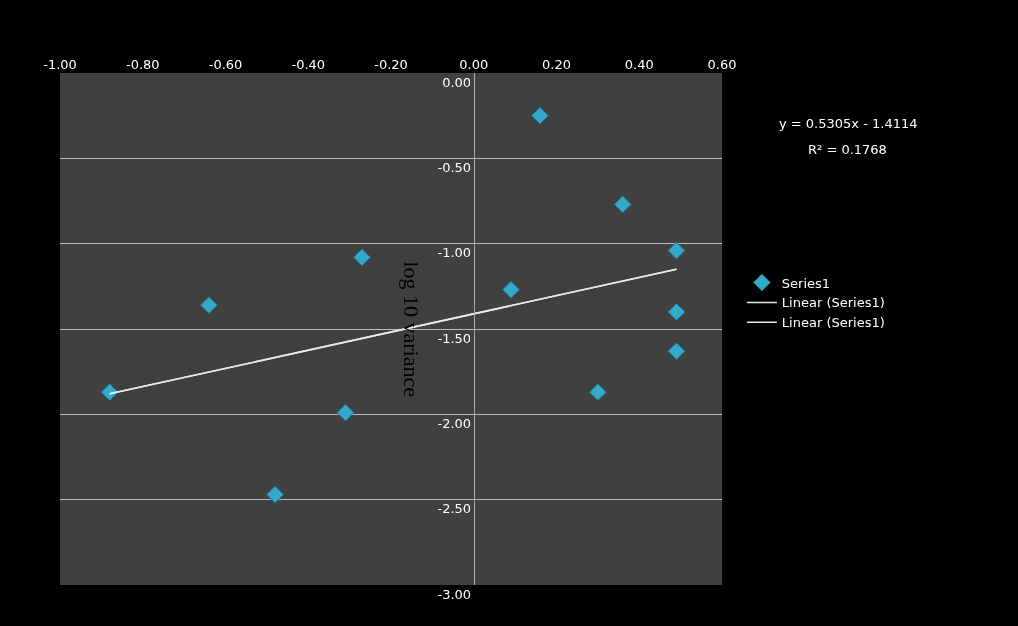 This screenshot has height=626, width=1018. What do you see at coordinates (454, 594) in the screenshot?
I see `y-tick-label: -3.00` at bounding box center [454, 594].